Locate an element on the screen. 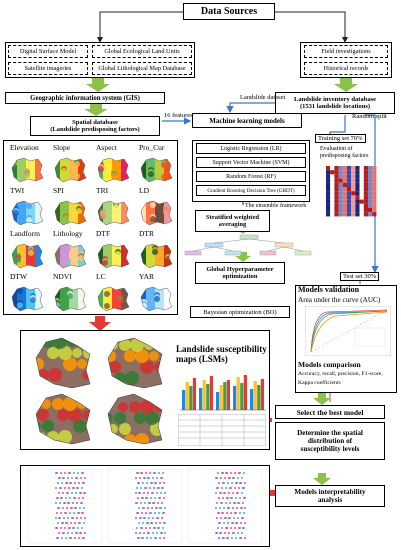  evaluation-line1: Evaluation of is located at coordinates (336, 149).